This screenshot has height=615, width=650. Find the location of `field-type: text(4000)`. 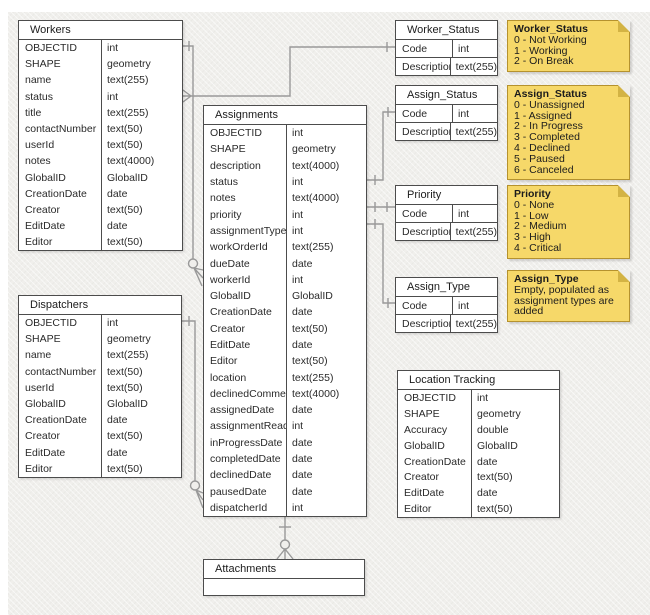

field-type: text(4000) is located at coordinates (326, 165).